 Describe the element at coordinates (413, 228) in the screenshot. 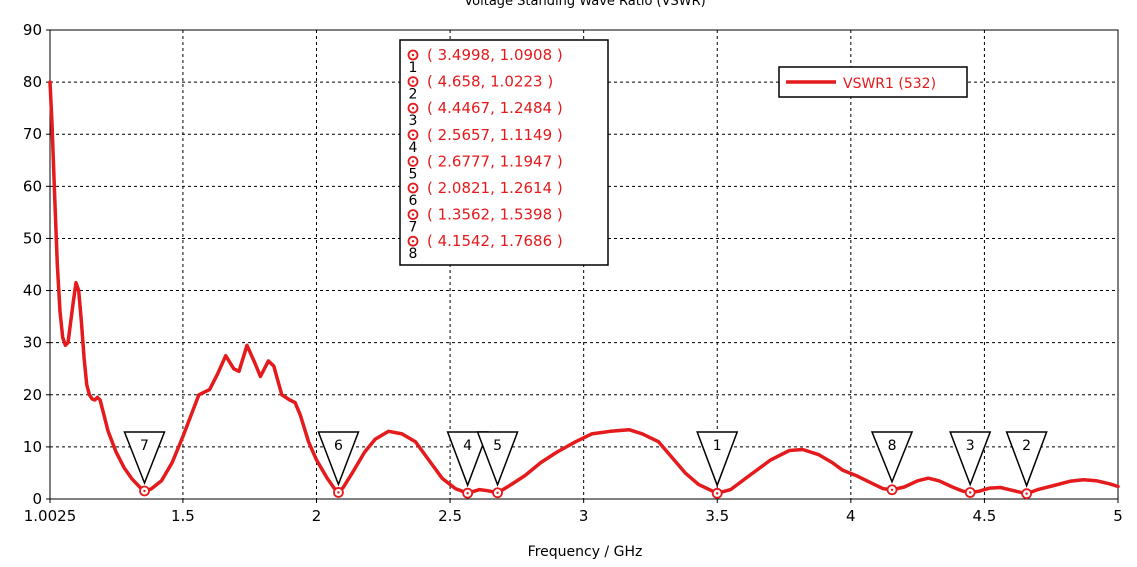

I see `coordinate-row-number: 7` at that location.